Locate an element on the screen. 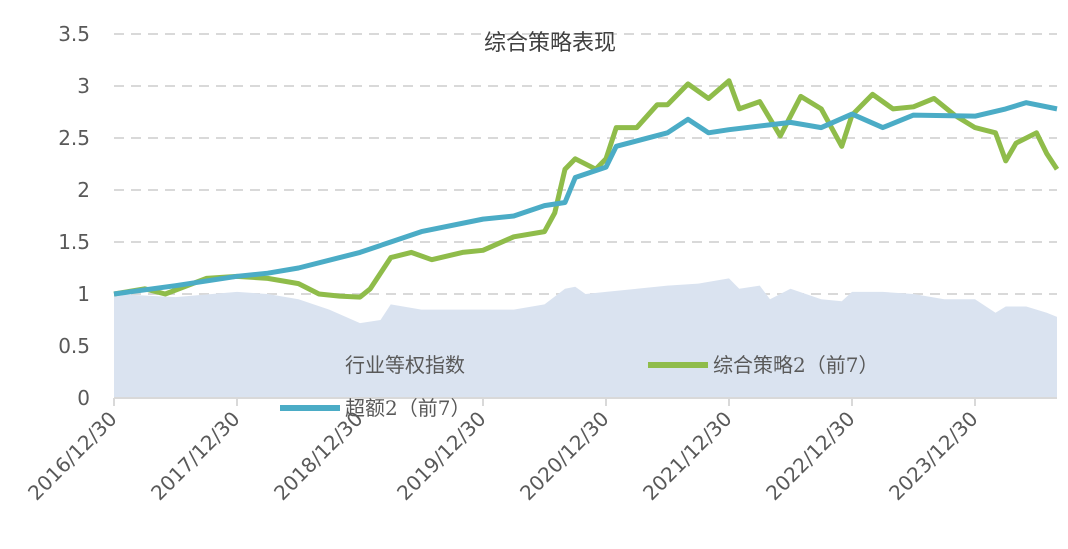 This screenshot has height=549, width=1068. x-tick-label: 2020/12/30 is located at coordinates (564, 456).